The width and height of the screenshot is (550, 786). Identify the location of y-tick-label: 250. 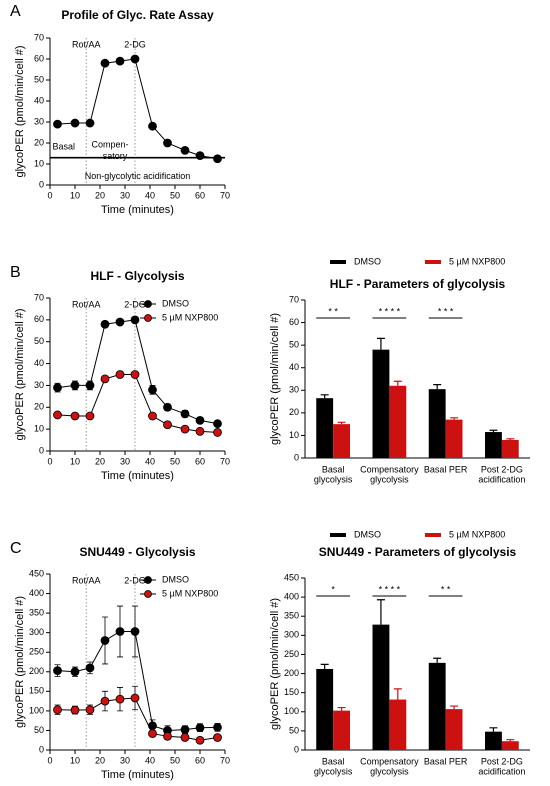
(36, 652).